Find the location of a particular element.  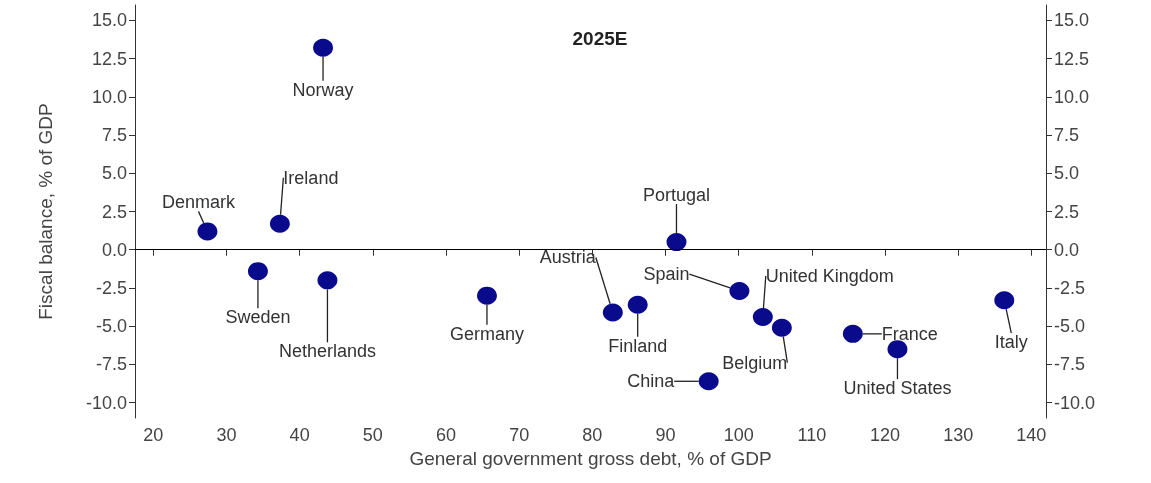

y-tick-label: 12.5 is located at coordinates (109, 58).